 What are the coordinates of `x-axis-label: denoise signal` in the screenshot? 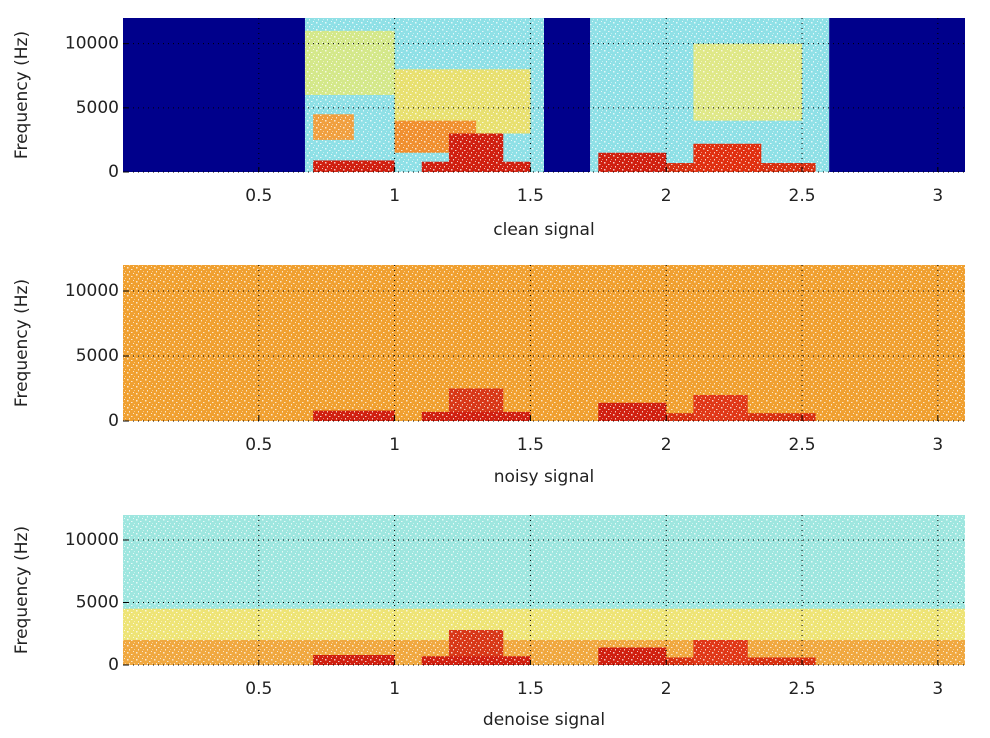 It's located at (544, 720).